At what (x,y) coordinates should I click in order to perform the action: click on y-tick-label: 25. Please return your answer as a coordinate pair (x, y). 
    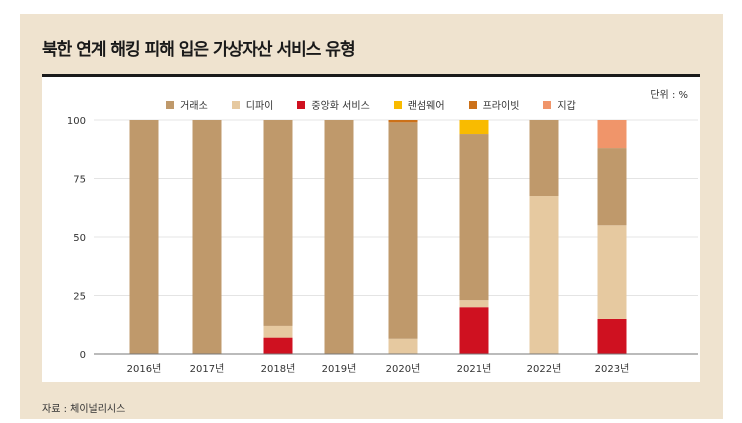
    Looking at the image, I should click on (79, 297).